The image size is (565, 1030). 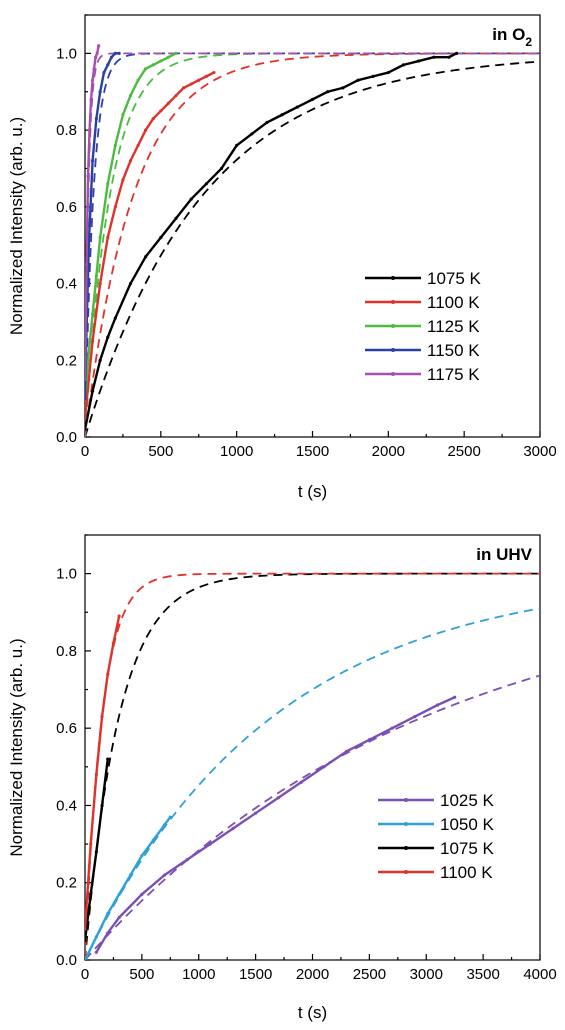 I want to click on panel-annotation: in O2, so click(x=512, y=37).